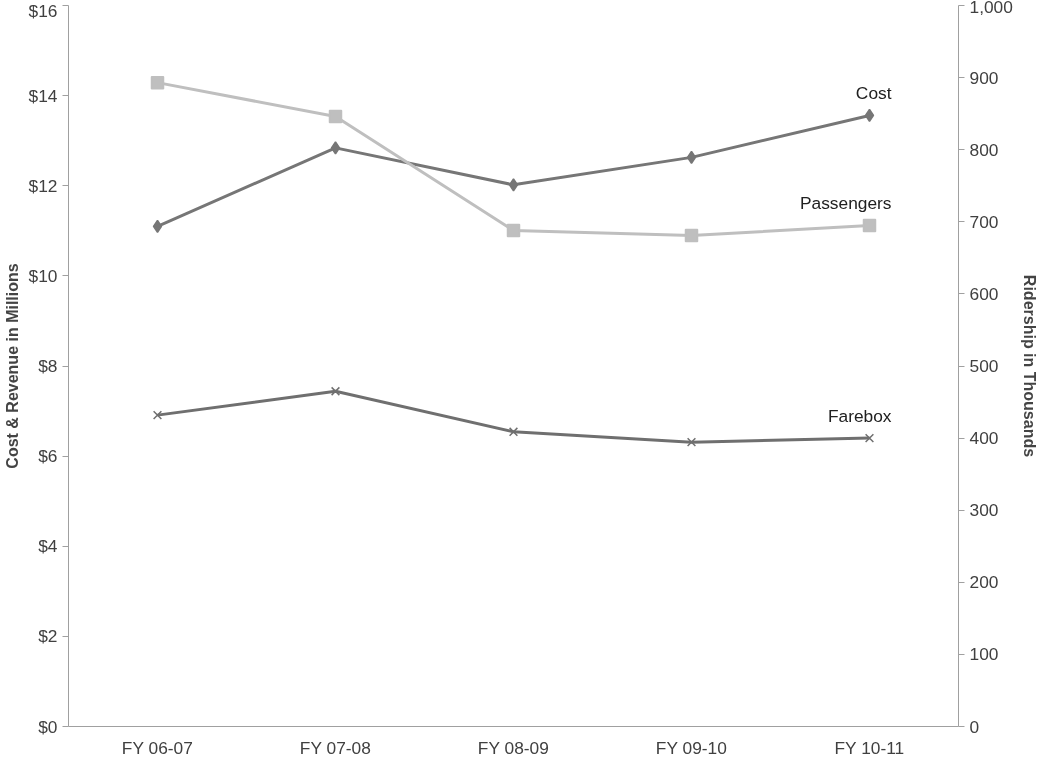 This screenshot has height=770, width=1050. Describe the element at coordinates (48, 726) in the screenshot. I see `y-tick-label: $0` at that location.